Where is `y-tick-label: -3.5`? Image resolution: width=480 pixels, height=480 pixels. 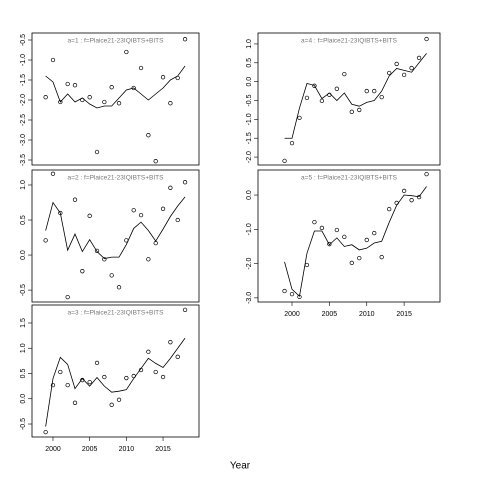 y-tick-label: -3.5 is located at coordinates (23, 160).